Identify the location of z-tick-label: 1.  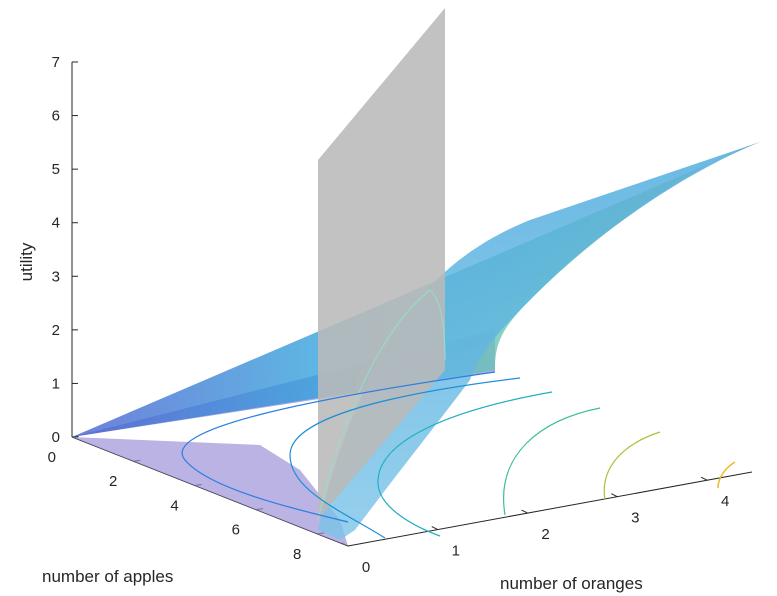
(56, 383).